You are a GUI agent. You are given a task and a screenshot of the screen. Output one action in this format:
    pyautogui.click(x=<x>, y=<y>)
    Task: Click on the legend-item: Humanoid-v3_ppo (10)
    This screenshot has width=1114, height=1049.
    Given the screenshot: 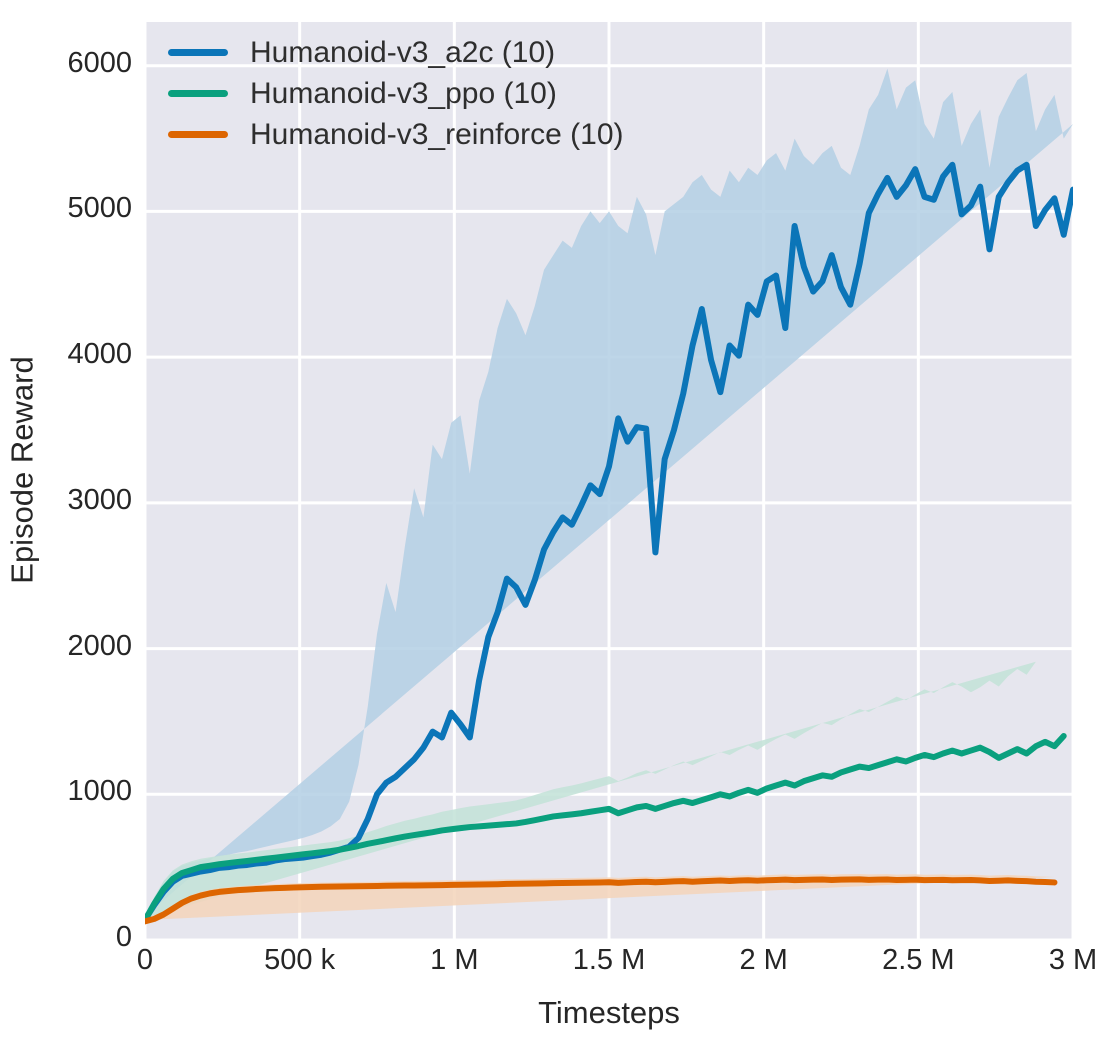 What is the action you would take?
    pyautogui.click(x=378, y=93)
    